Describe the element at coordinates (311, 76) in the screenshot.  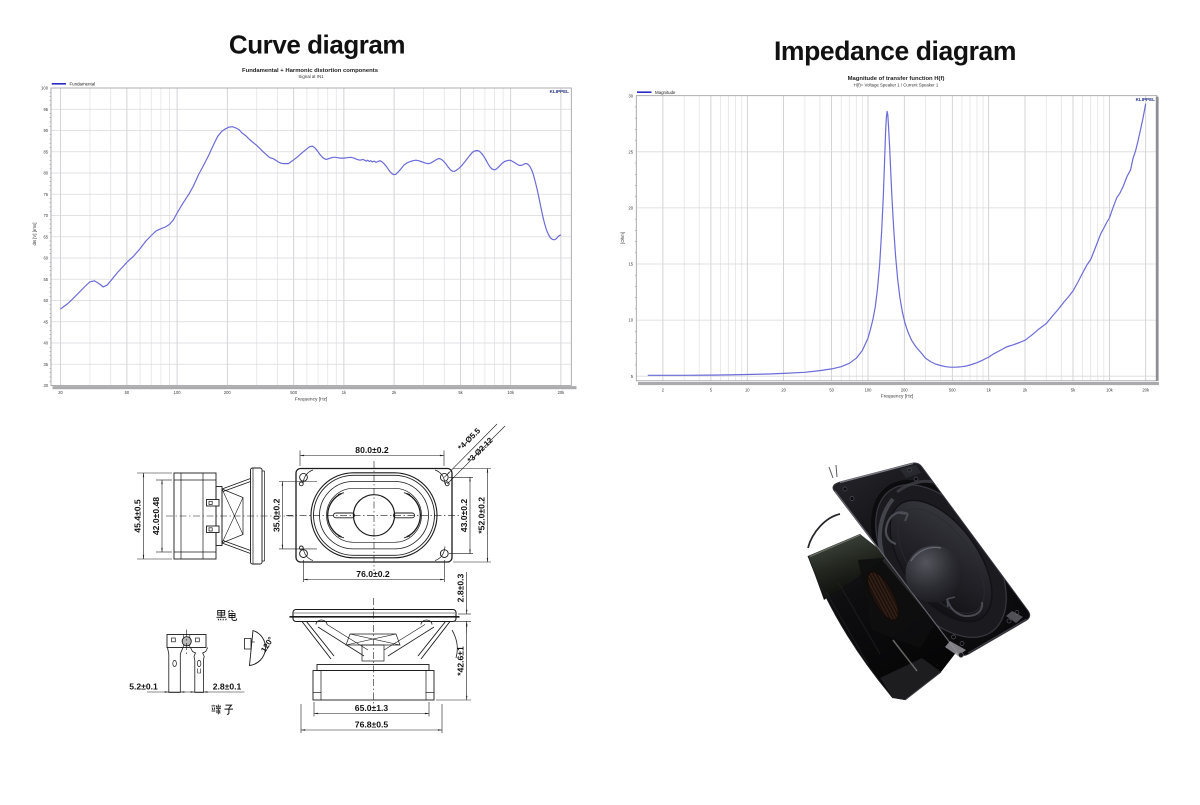
I see `svg-text: Signal at IN1` at that location.